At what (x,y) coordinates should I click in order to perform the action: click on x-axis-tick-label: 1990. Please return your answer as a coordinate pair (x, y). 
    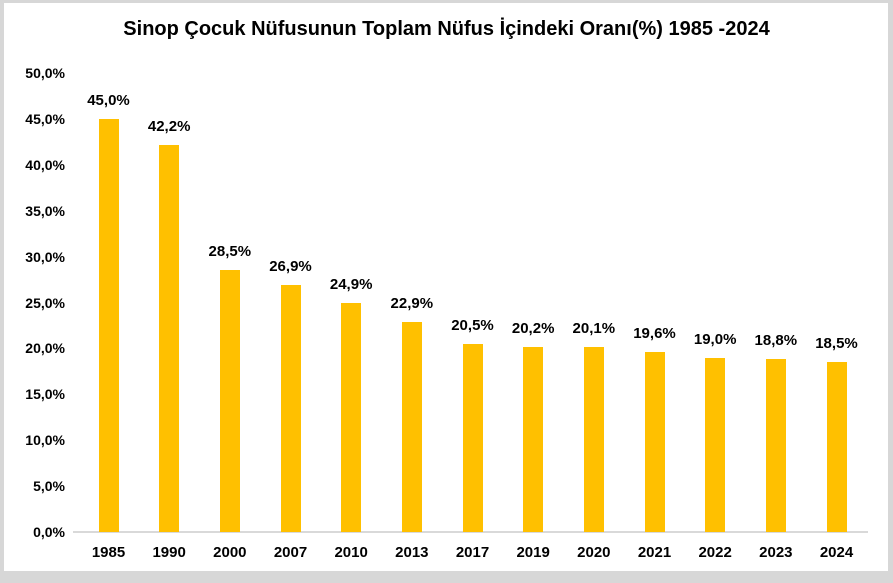
    Looking at the image, I should click on (169, 552).